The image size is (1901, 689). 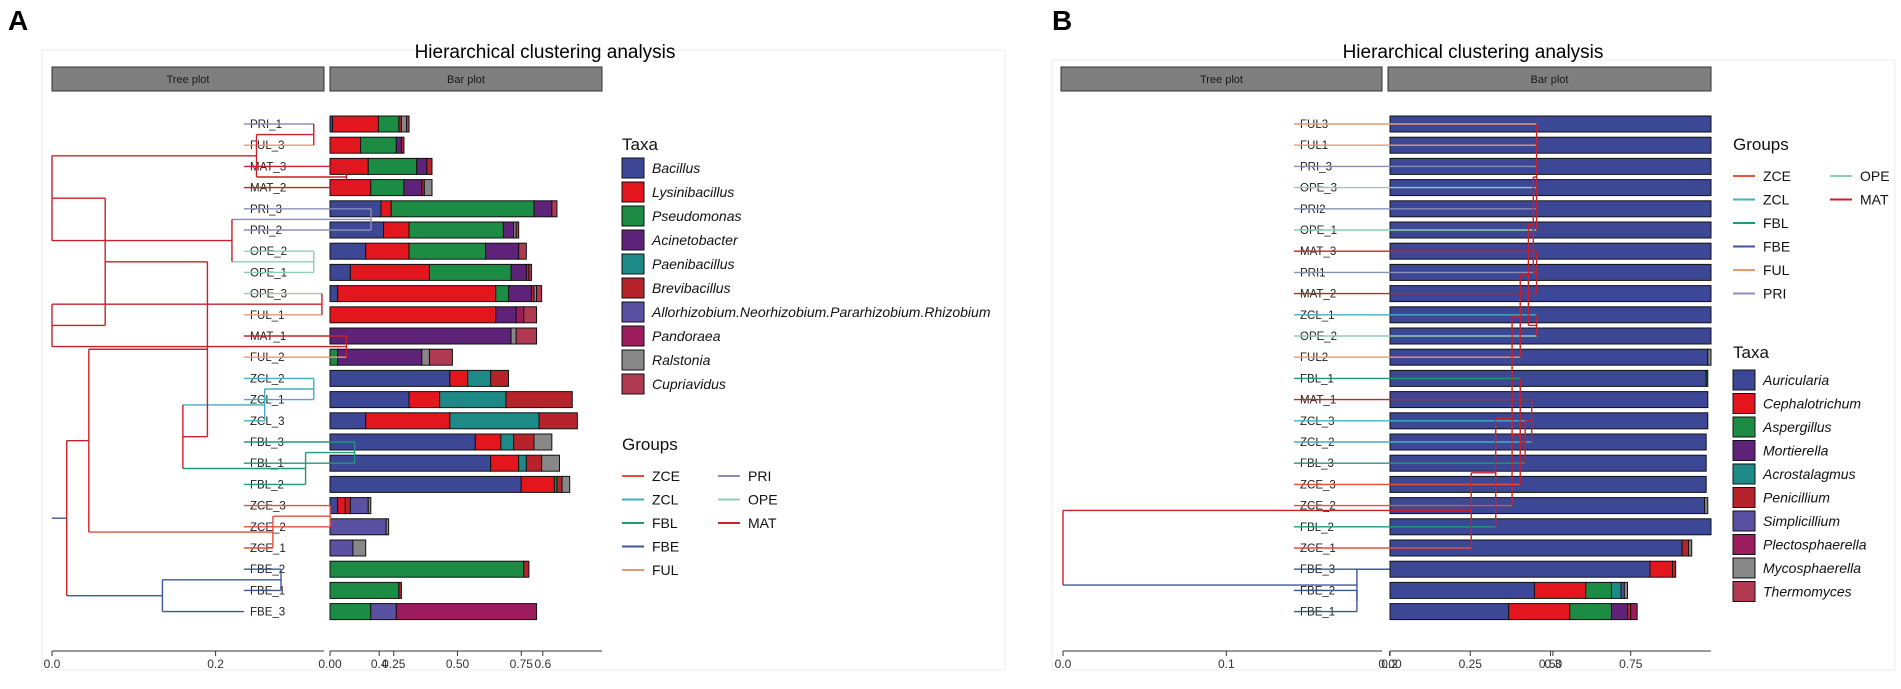 What do you see at coordinates (689, 384) in the screenshot?
I see `taxa-legend-label: Cupriavidus` at bounding box center [689, 384].